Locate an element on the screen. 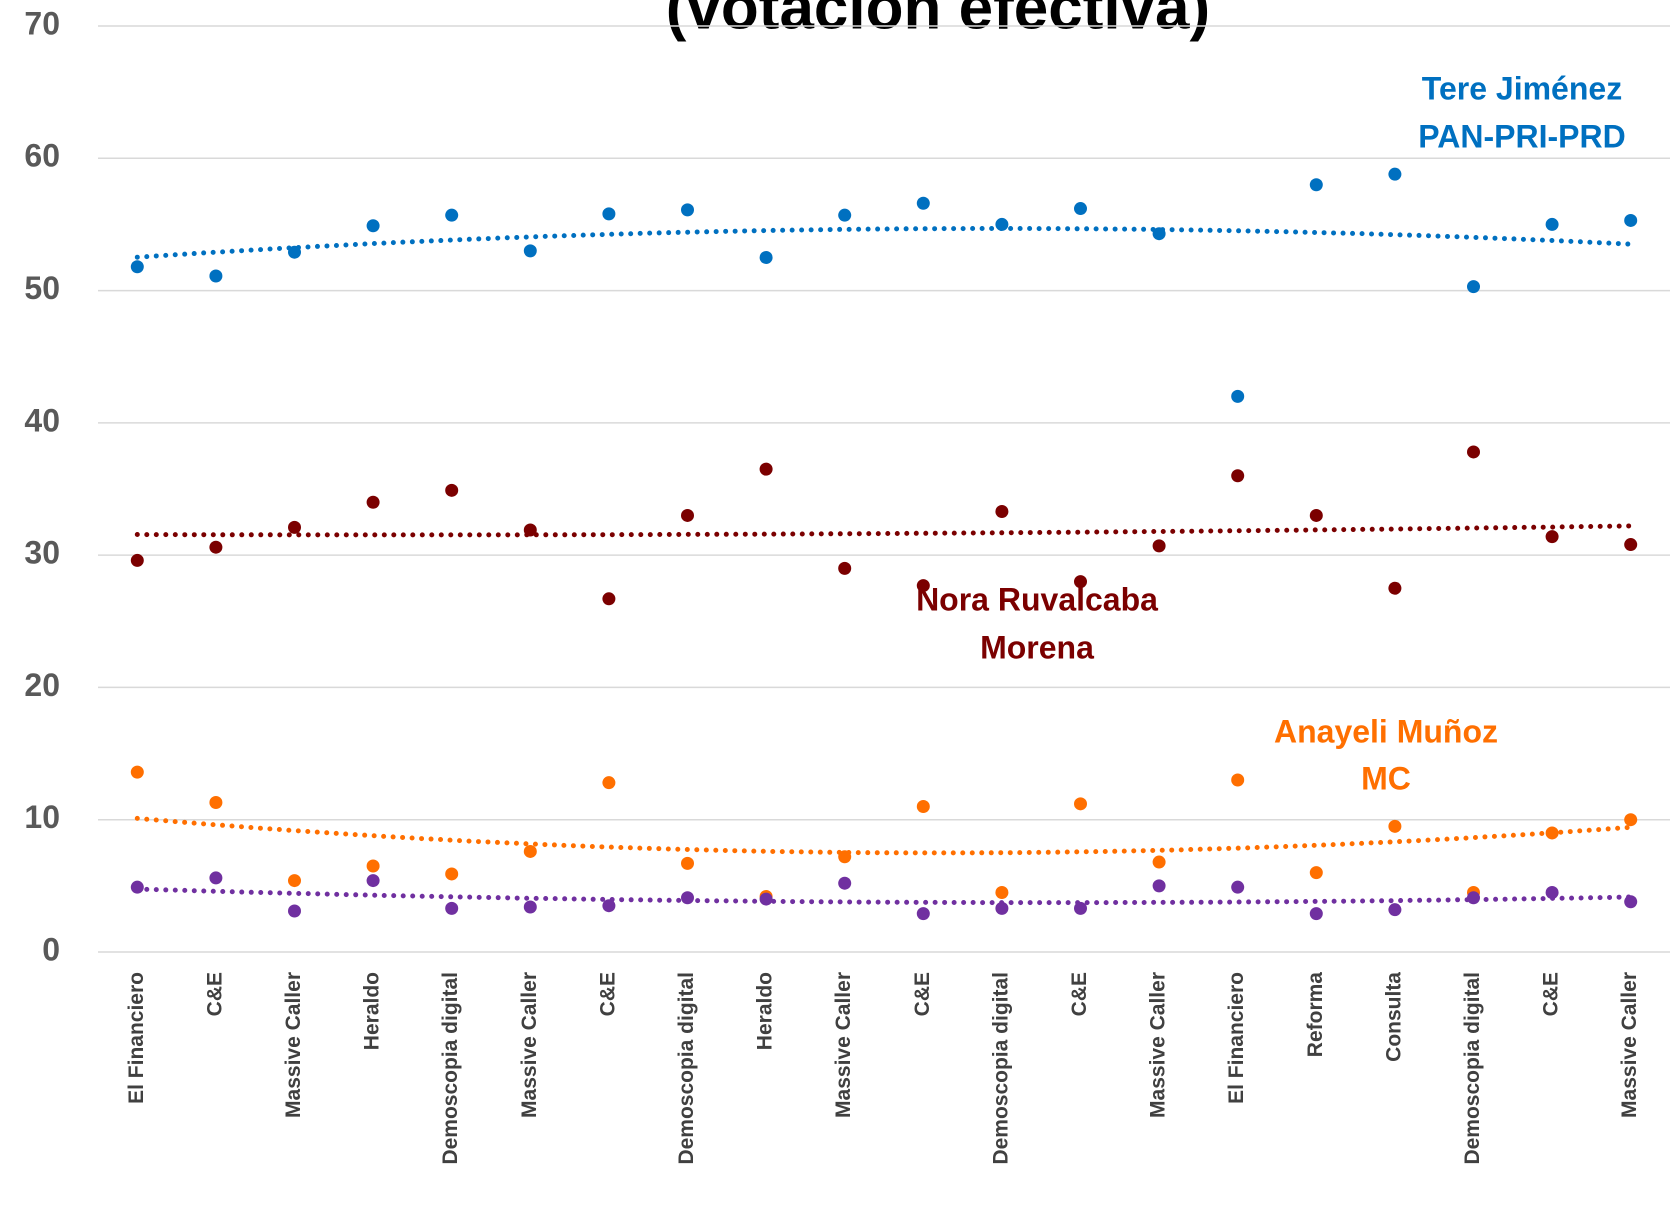 This screenshot has height=1208, width=1670. series-label: MC is located at coordinates (1386, 778).